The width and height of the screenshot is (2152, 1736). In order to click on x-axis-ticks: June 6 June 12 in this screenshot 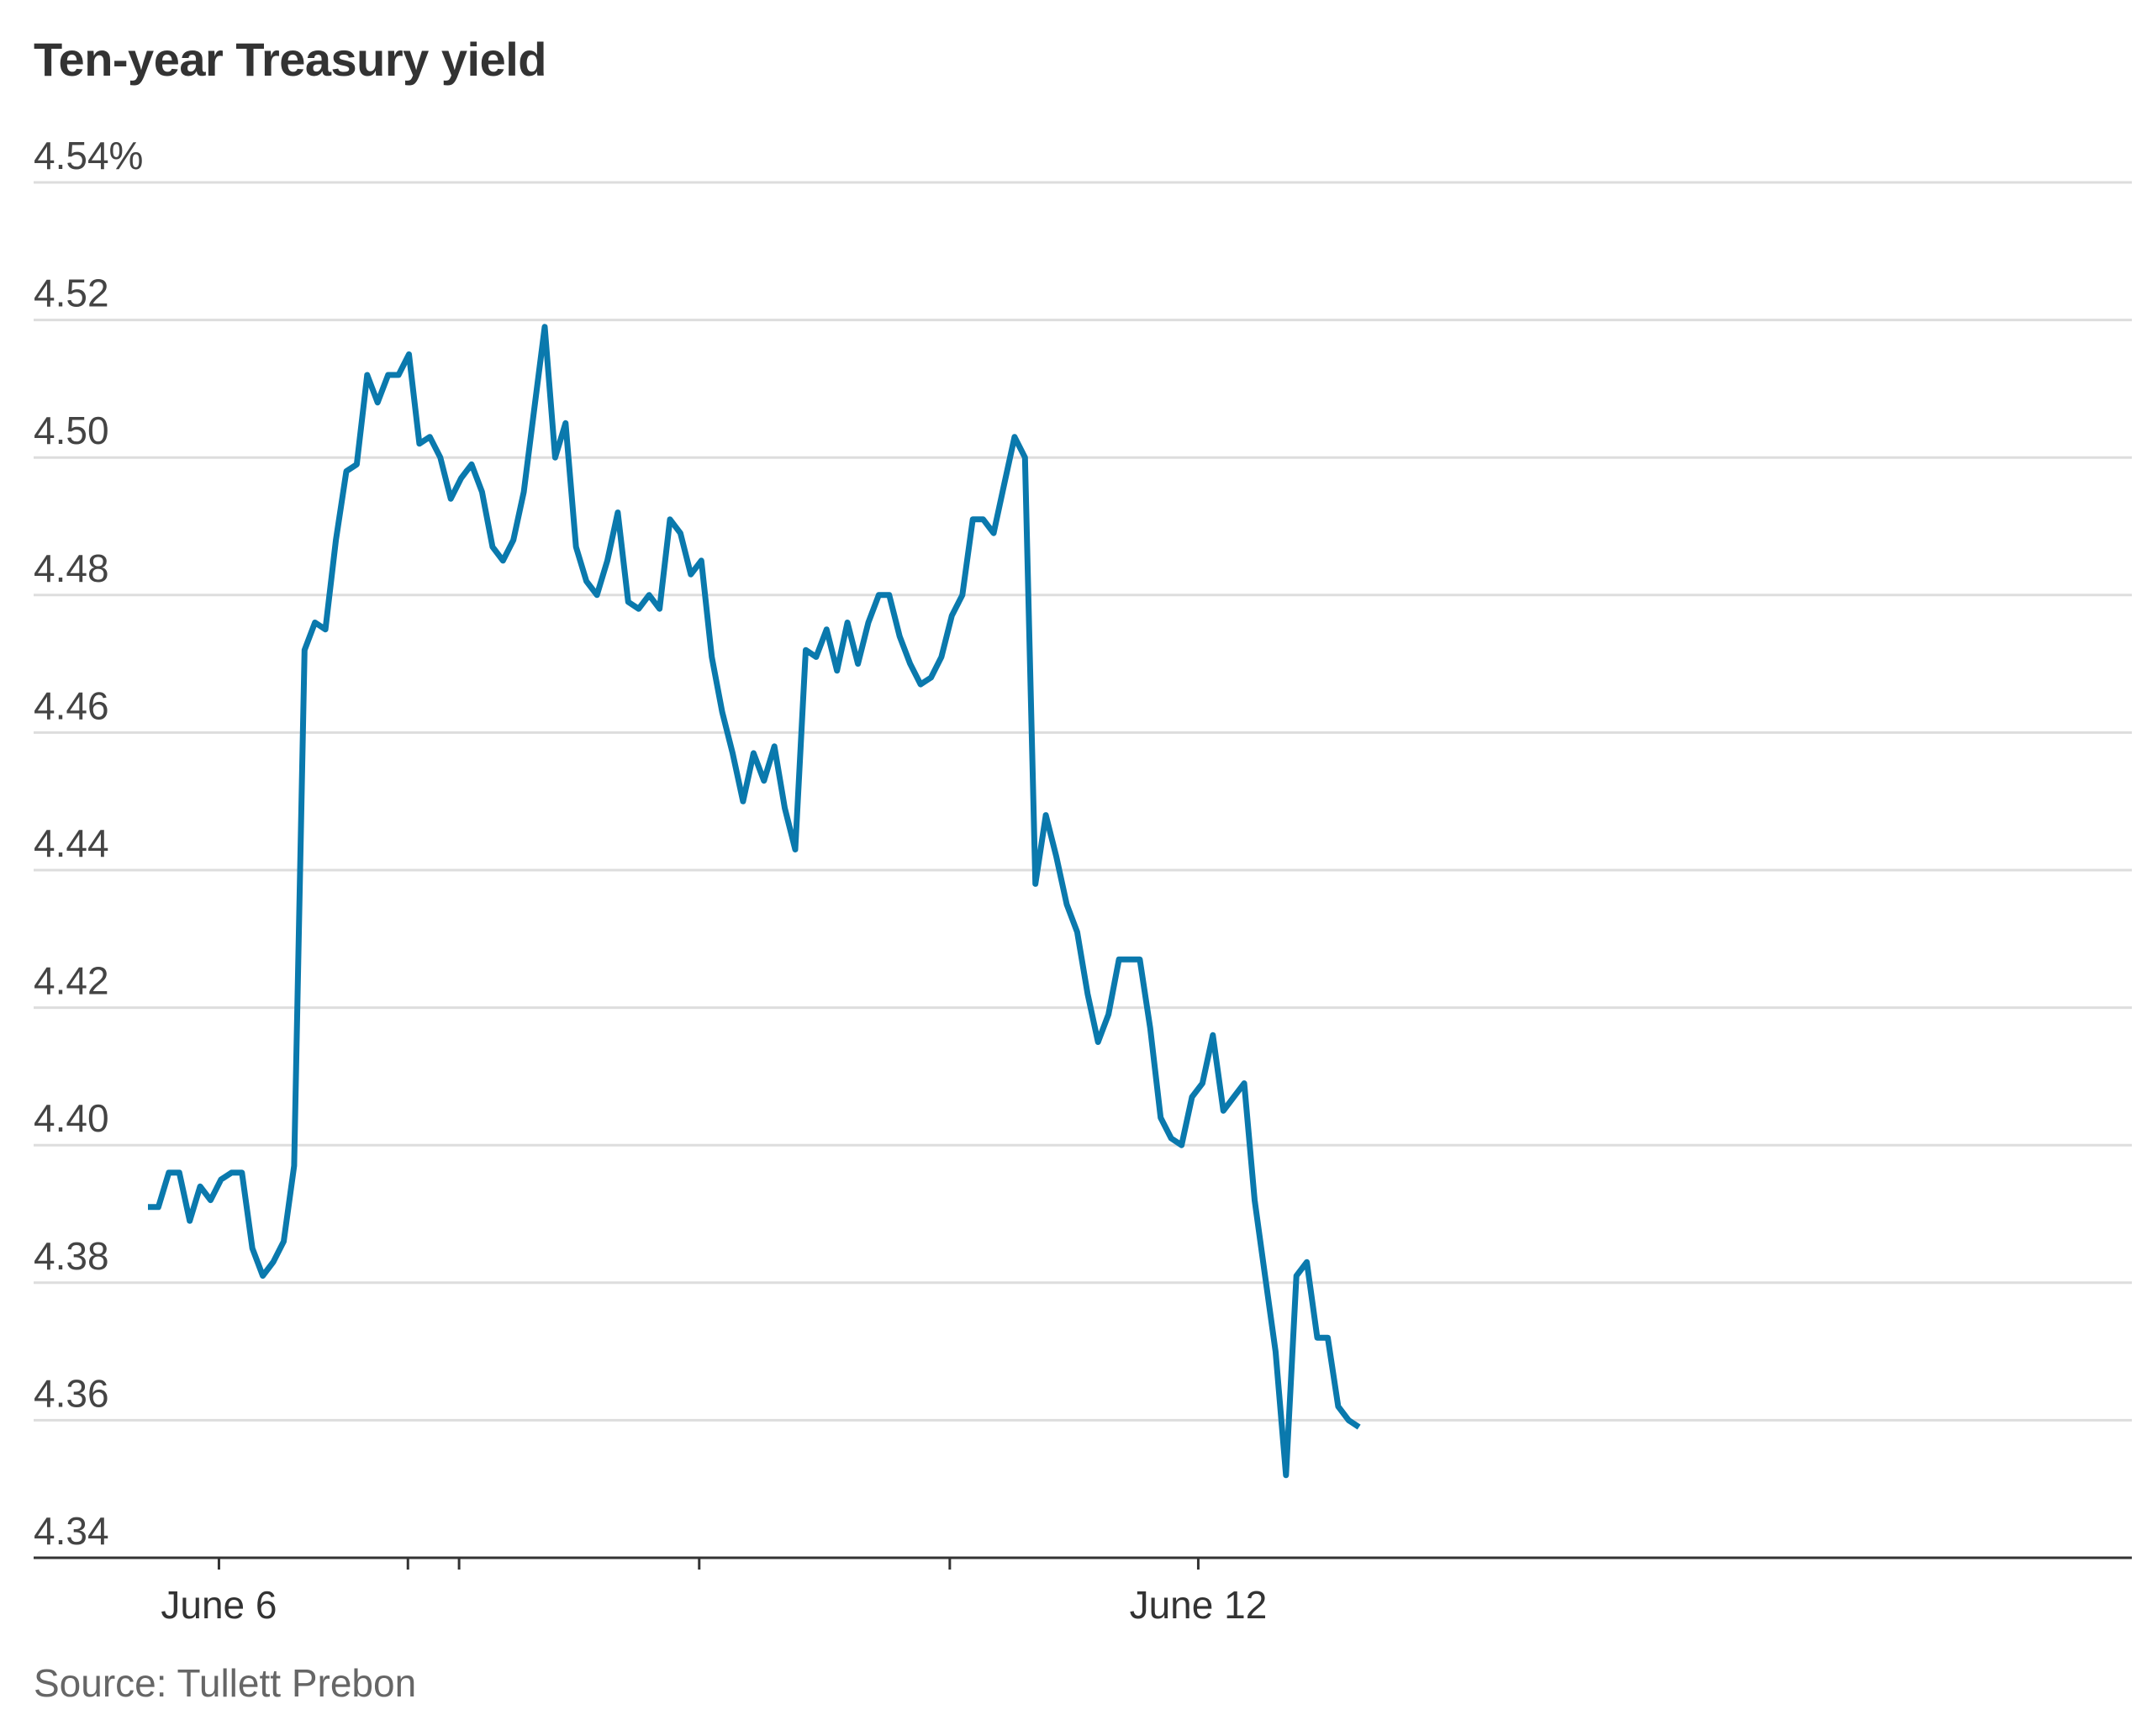, I will do `click(714, 1592)`.